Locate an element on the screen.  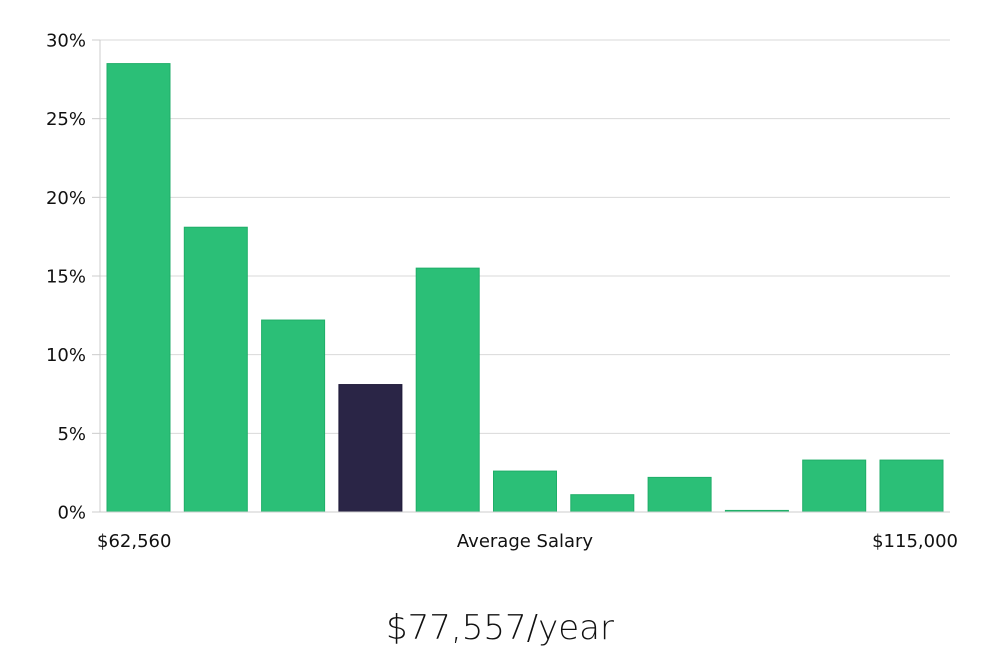
y-tick-label: 20% is located at coordinates (66, 198).